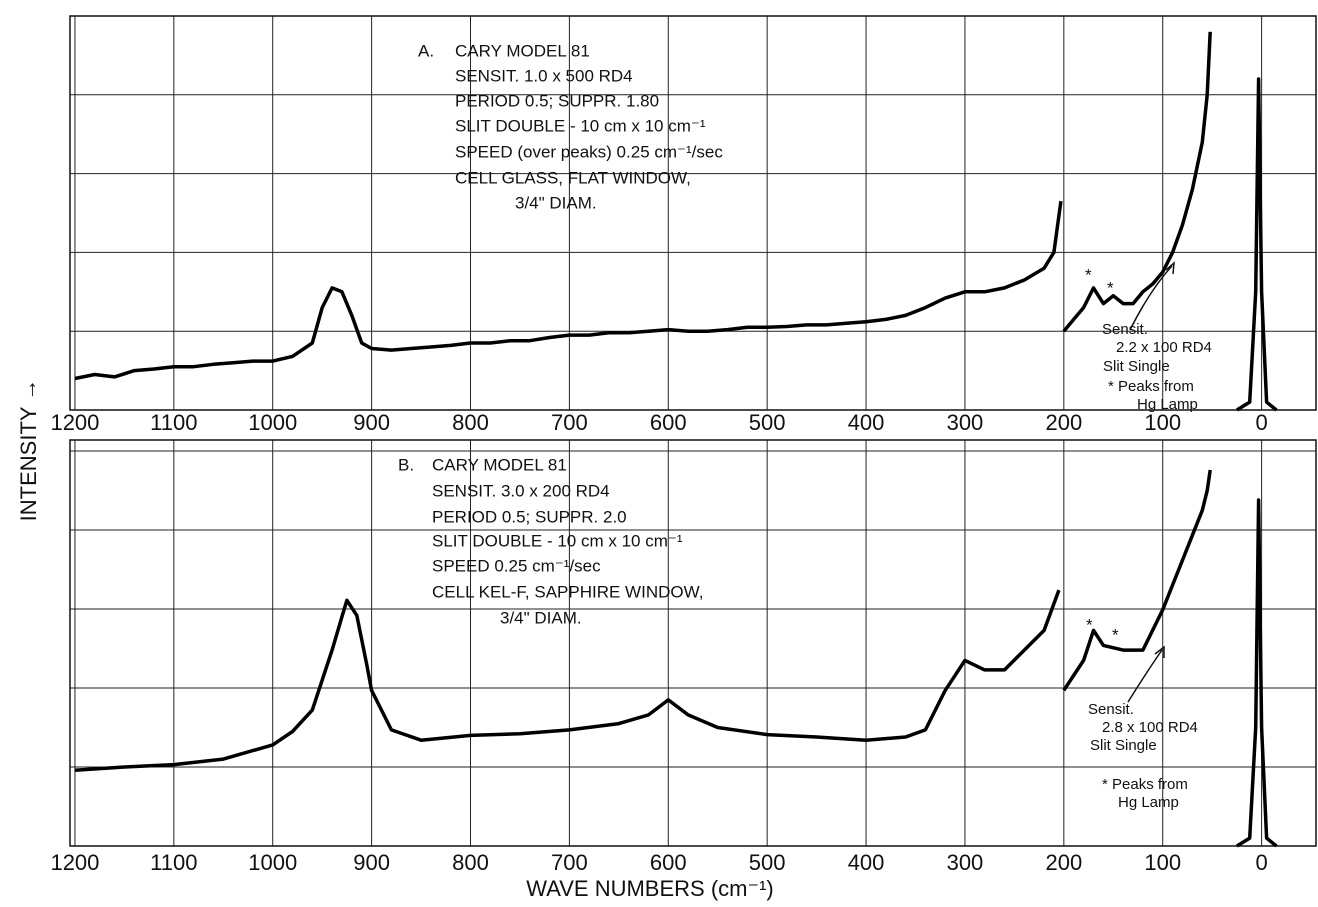 Image resolution: width=1318 pixels, height=907 pixels. Describe the element at coordinates (516, 565) in the screenshot. I see `annotation-line: SPEED 0.25 cm⁻¹/sec` at that location.